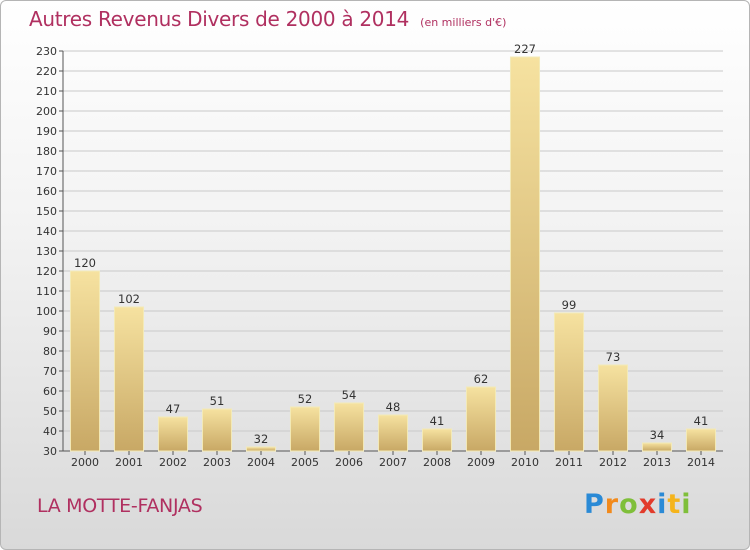 Image resolution: width=750 pixels, height=550 pixels. Describe the element at coordinates (46, 191) in the screenshot. I see `y-tick-label: 160` at that location.